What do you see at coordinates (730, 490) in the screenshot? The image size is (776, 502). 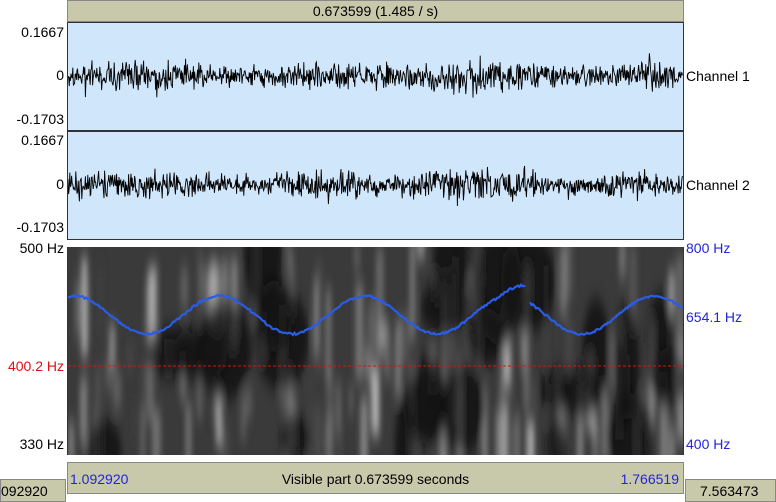 I see `total-after-bar: 7.563473` at bounding box center [730, 490].